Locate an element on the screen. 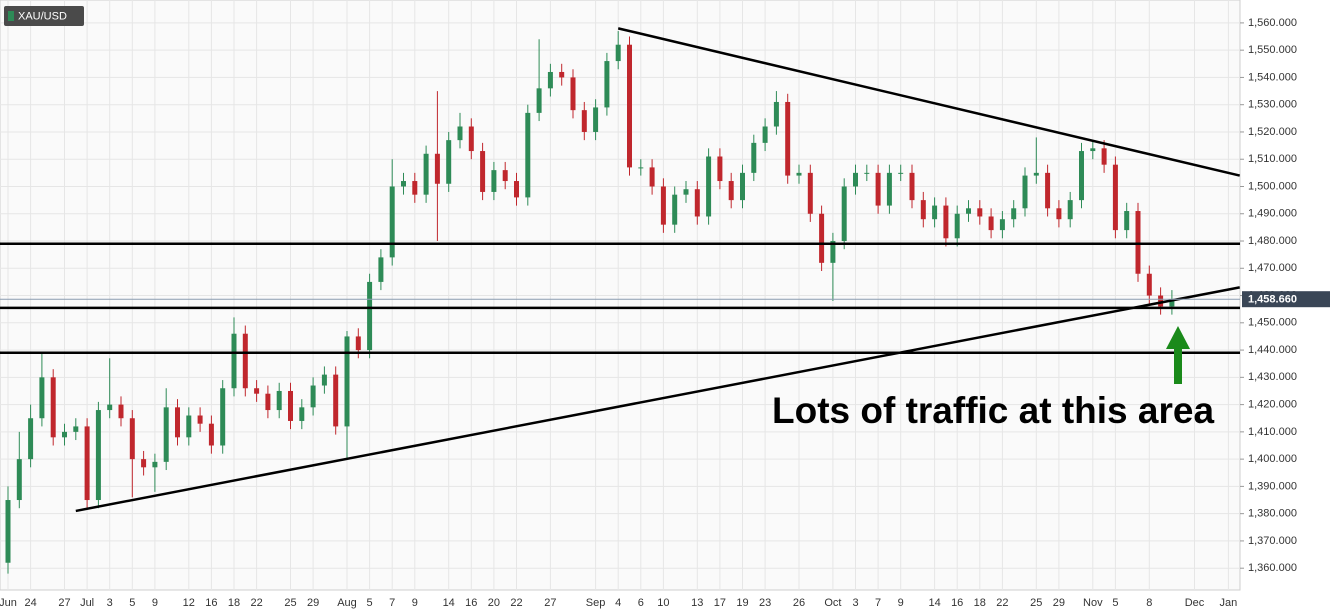 This screenshot has height=615, width=1331. x-tick-label: Jan is located at coordinates (1229, 603).